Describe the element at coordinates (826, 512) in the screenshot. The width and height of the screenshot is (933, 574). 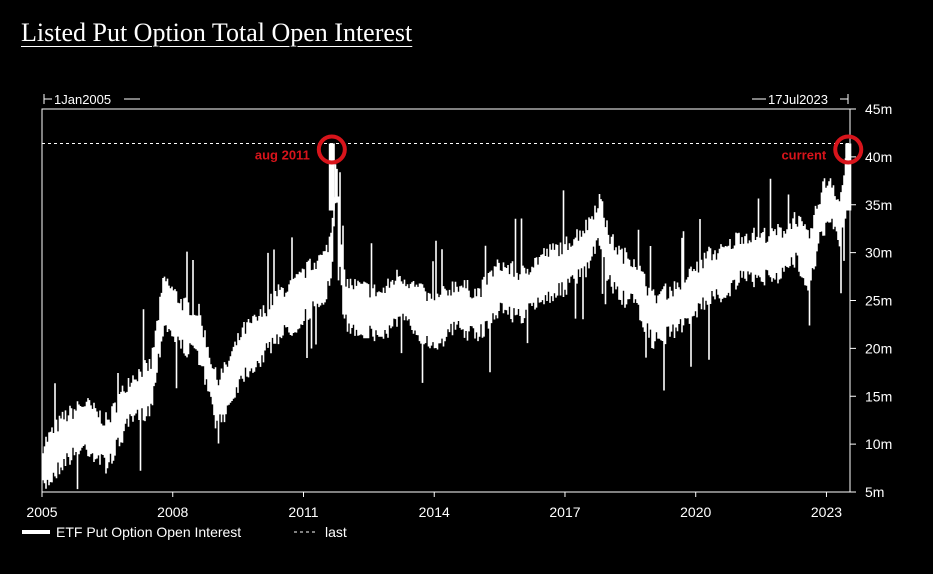
I see `x-tick-label: 2023` at that location.